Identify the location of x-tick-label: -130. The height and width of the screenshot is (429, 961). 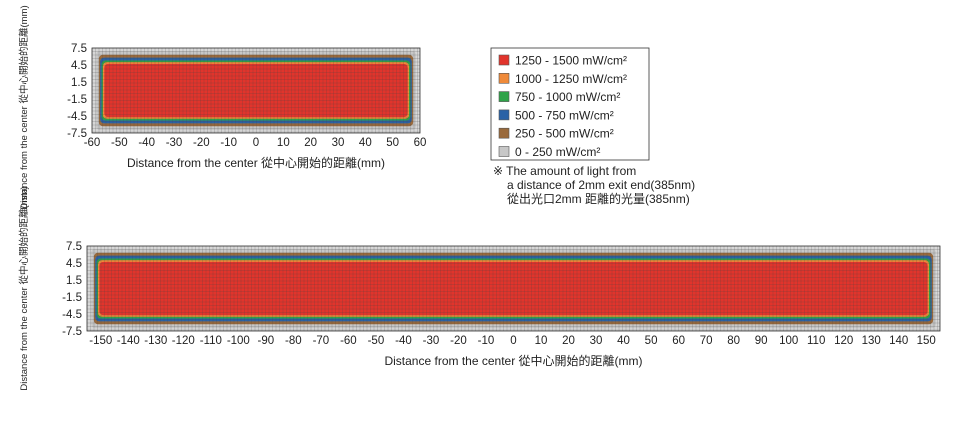
(155, 341).